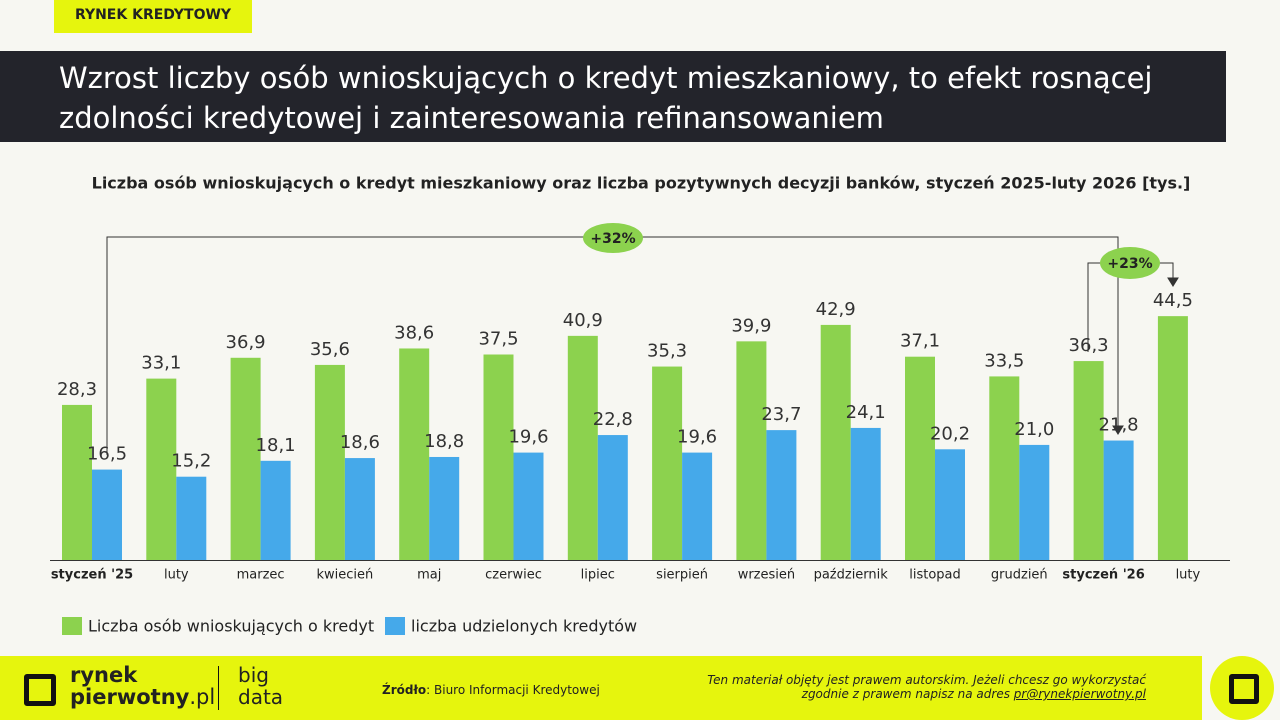  Describe the element at coordinates (667, 351) in the screenshot. I see `value-label: 35,3` at that location.